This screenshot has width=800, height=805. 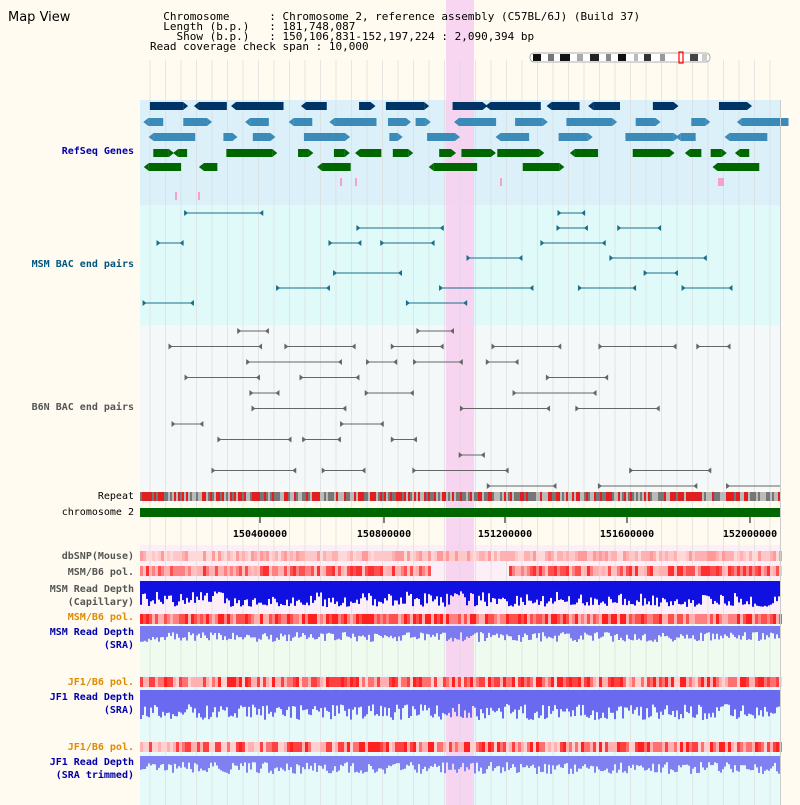 I want to click on track-label-msm-bac: MSM BAC end pairs, so click(x=82, y=264).